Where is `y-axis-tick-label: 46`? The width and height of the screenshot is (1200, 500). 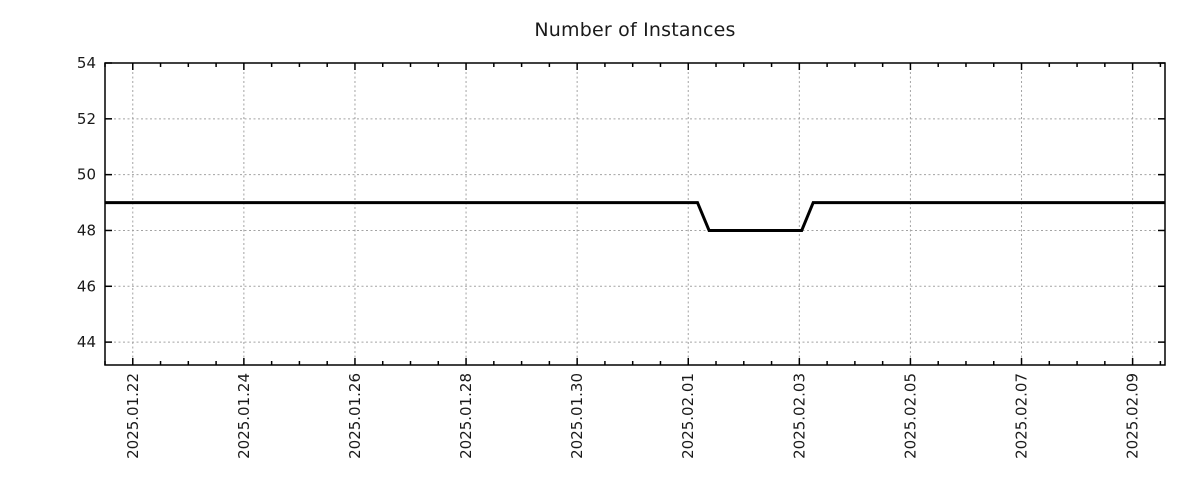 y-axis-tick-label: 46 is located at coordinates (86, 286).